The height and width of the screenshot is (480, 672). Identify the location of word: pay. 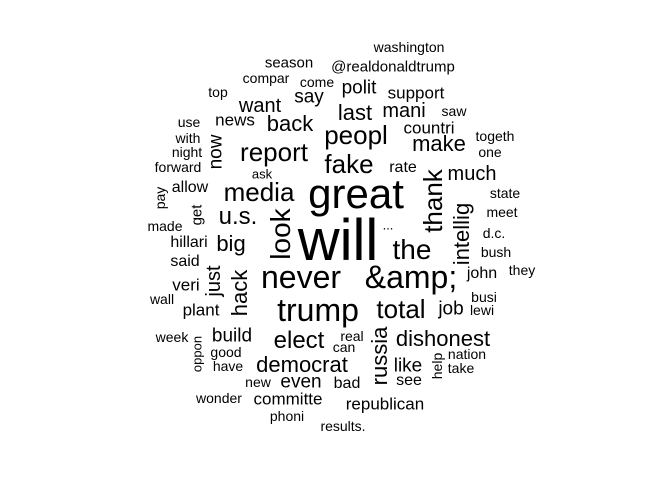
(160, 198).